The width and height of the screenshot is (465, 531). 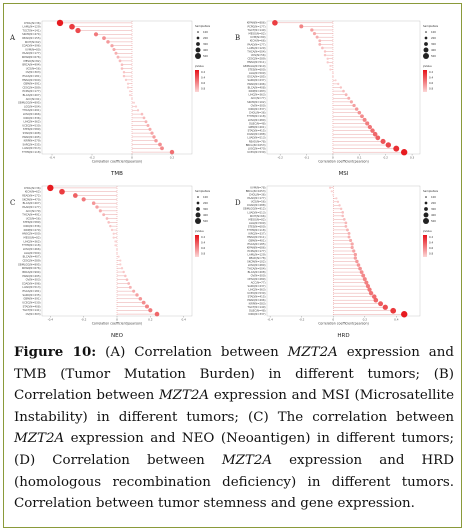 I want to click on row-label: TGCT(N=149), so click(x=256, y=30).